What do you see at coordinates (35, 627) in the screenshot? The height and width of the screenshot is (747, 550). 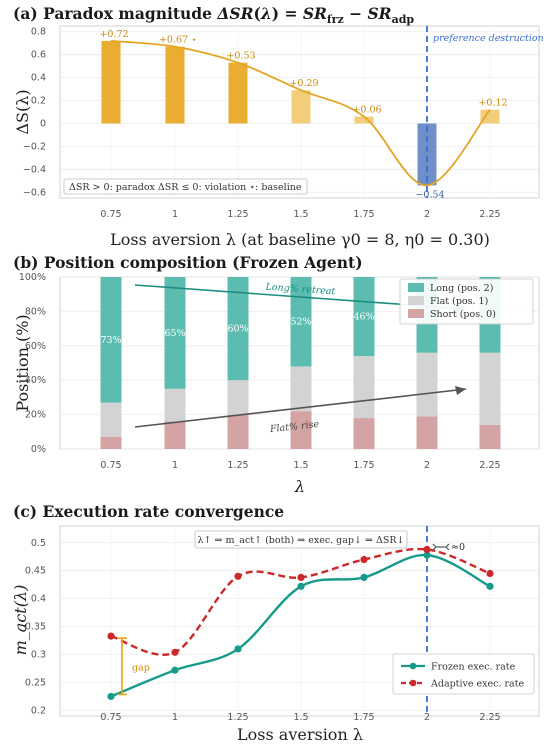 I see `y-tick-label: 0.35` at bounding box center [35, 627].